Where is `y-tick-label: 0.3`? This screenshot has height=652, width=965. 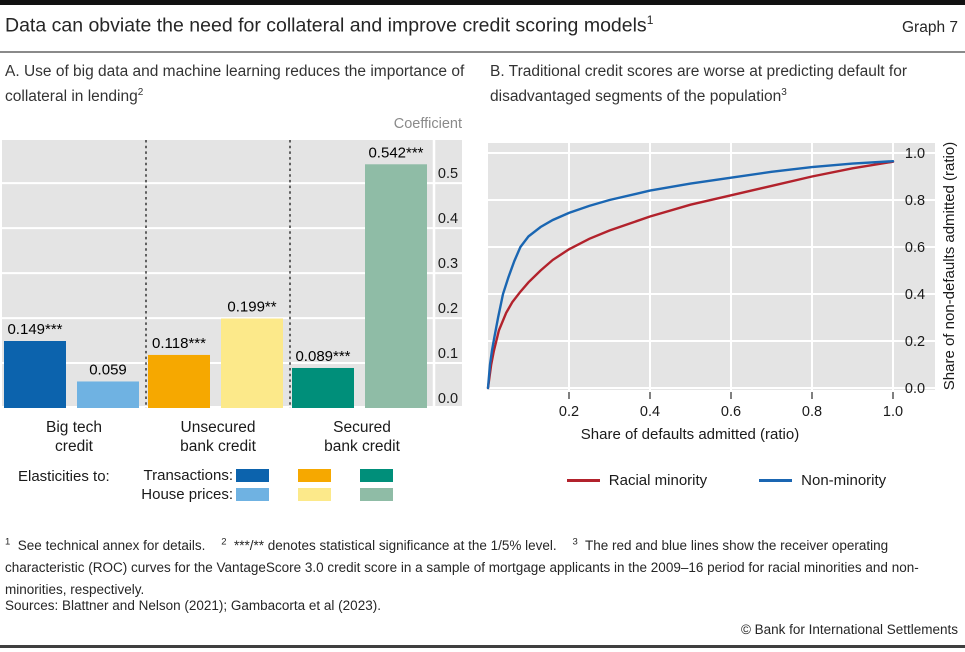
y-tick-label: 0.3 is located at coordinates (448, 264).